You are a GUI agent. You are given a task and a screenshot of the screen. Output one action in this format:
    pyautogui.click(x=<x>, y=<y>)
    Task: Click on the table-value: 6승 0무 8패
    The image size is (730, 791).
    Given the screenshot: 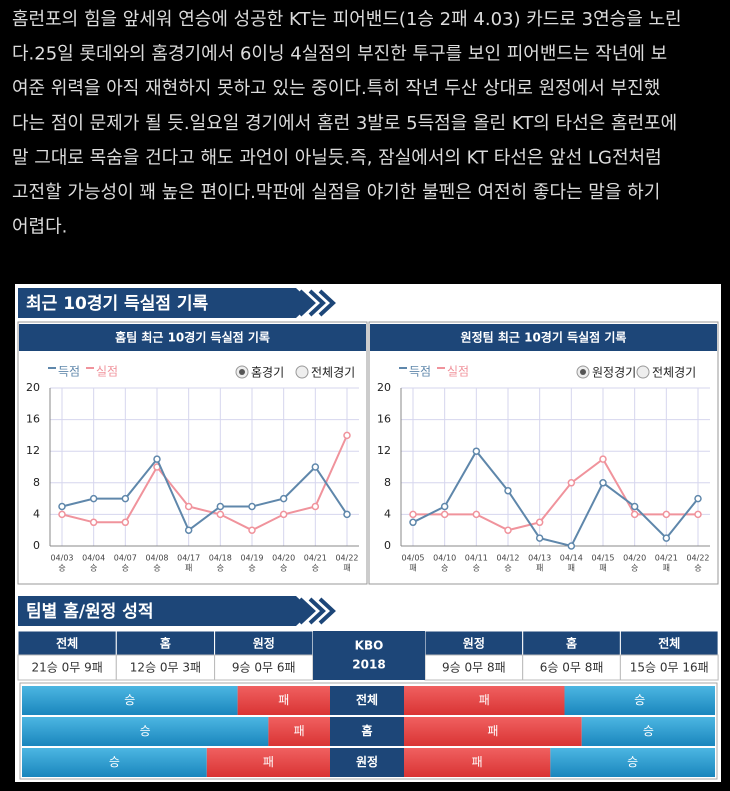 What is the action you would take?
    pyautogui.click(x=572, y=668)
    